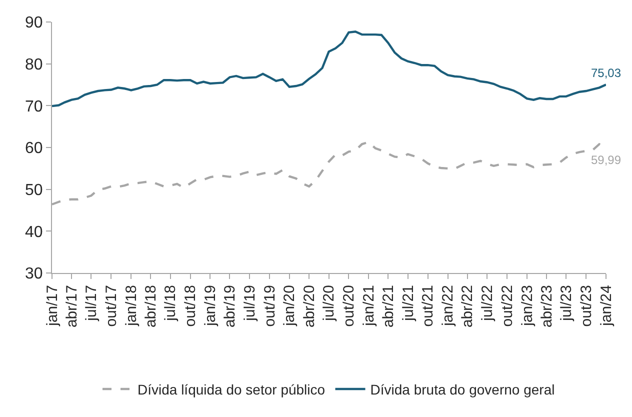  What do you see at coordinates (71, 306) in the screenshot?
I see `x-tick-label: abr/17` at bounding box center [71, 306].